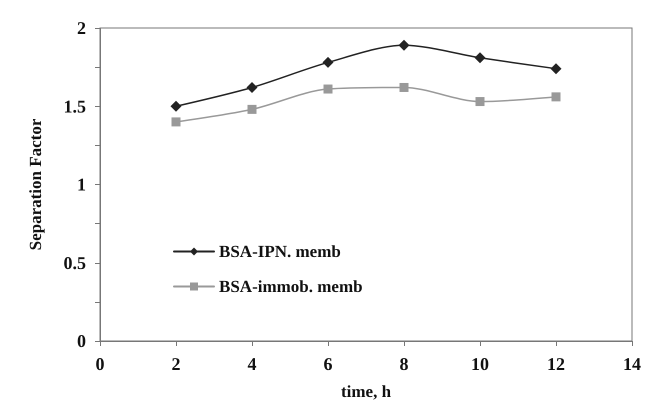  What do you see at coordinates (75, 262) in the screenshot?
I see `y-tick-label: 0.5` at bounding box center [75, 262].